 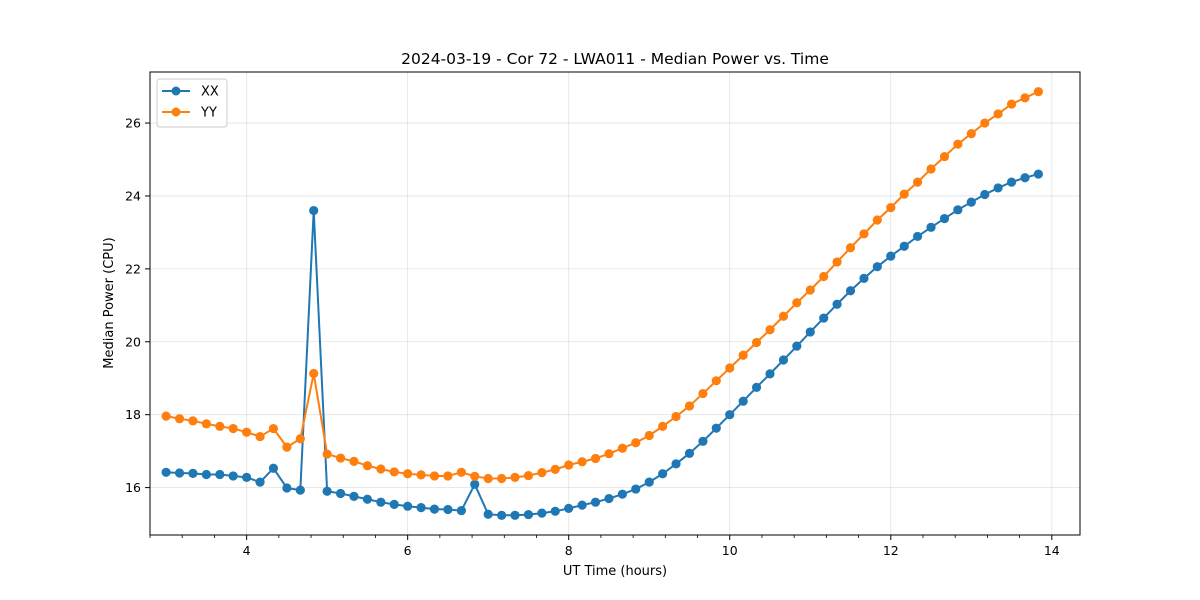 What do you see at coordinates (247, 550) in the screenshot?
I see `x-tick-label: 4` at bounding box center [247, 550].